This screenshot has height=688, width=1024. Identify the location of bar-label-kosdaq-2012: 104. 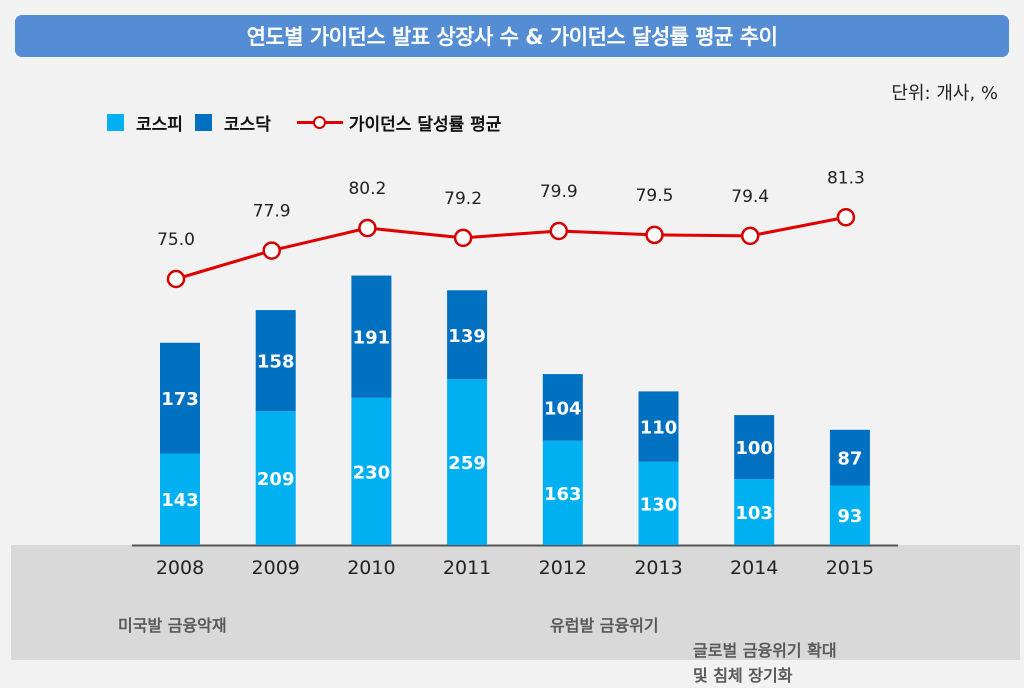
(563, 408).